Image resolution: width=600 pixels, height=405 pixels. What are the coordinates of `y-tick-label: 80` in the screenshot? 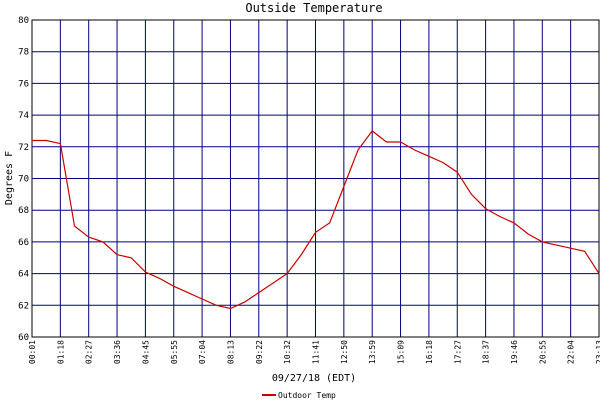 It's located at (23, 21).